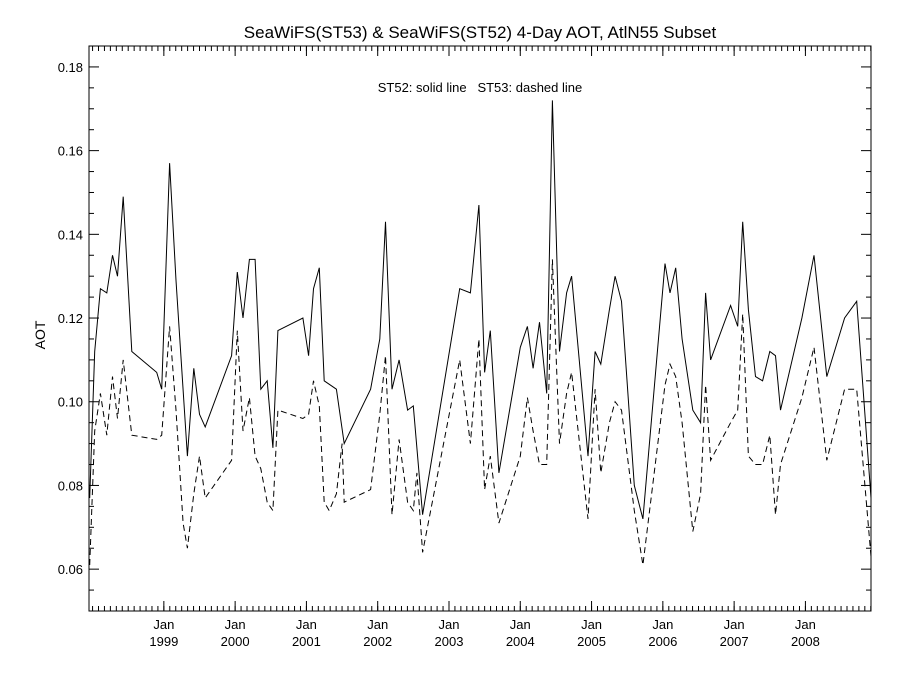  What do you see at coordinates (70, 151) in the screenshot?
I see `y-tick-label: 0.16` at bounding box center [70, 151].